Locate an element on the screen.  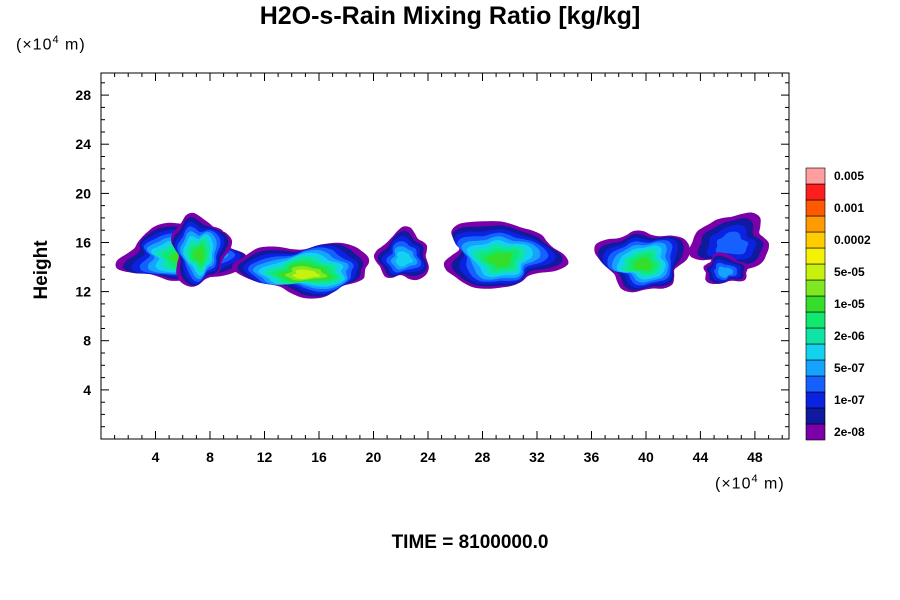
colorbar-label: 5e-05 is located at coordinates (849, 272).